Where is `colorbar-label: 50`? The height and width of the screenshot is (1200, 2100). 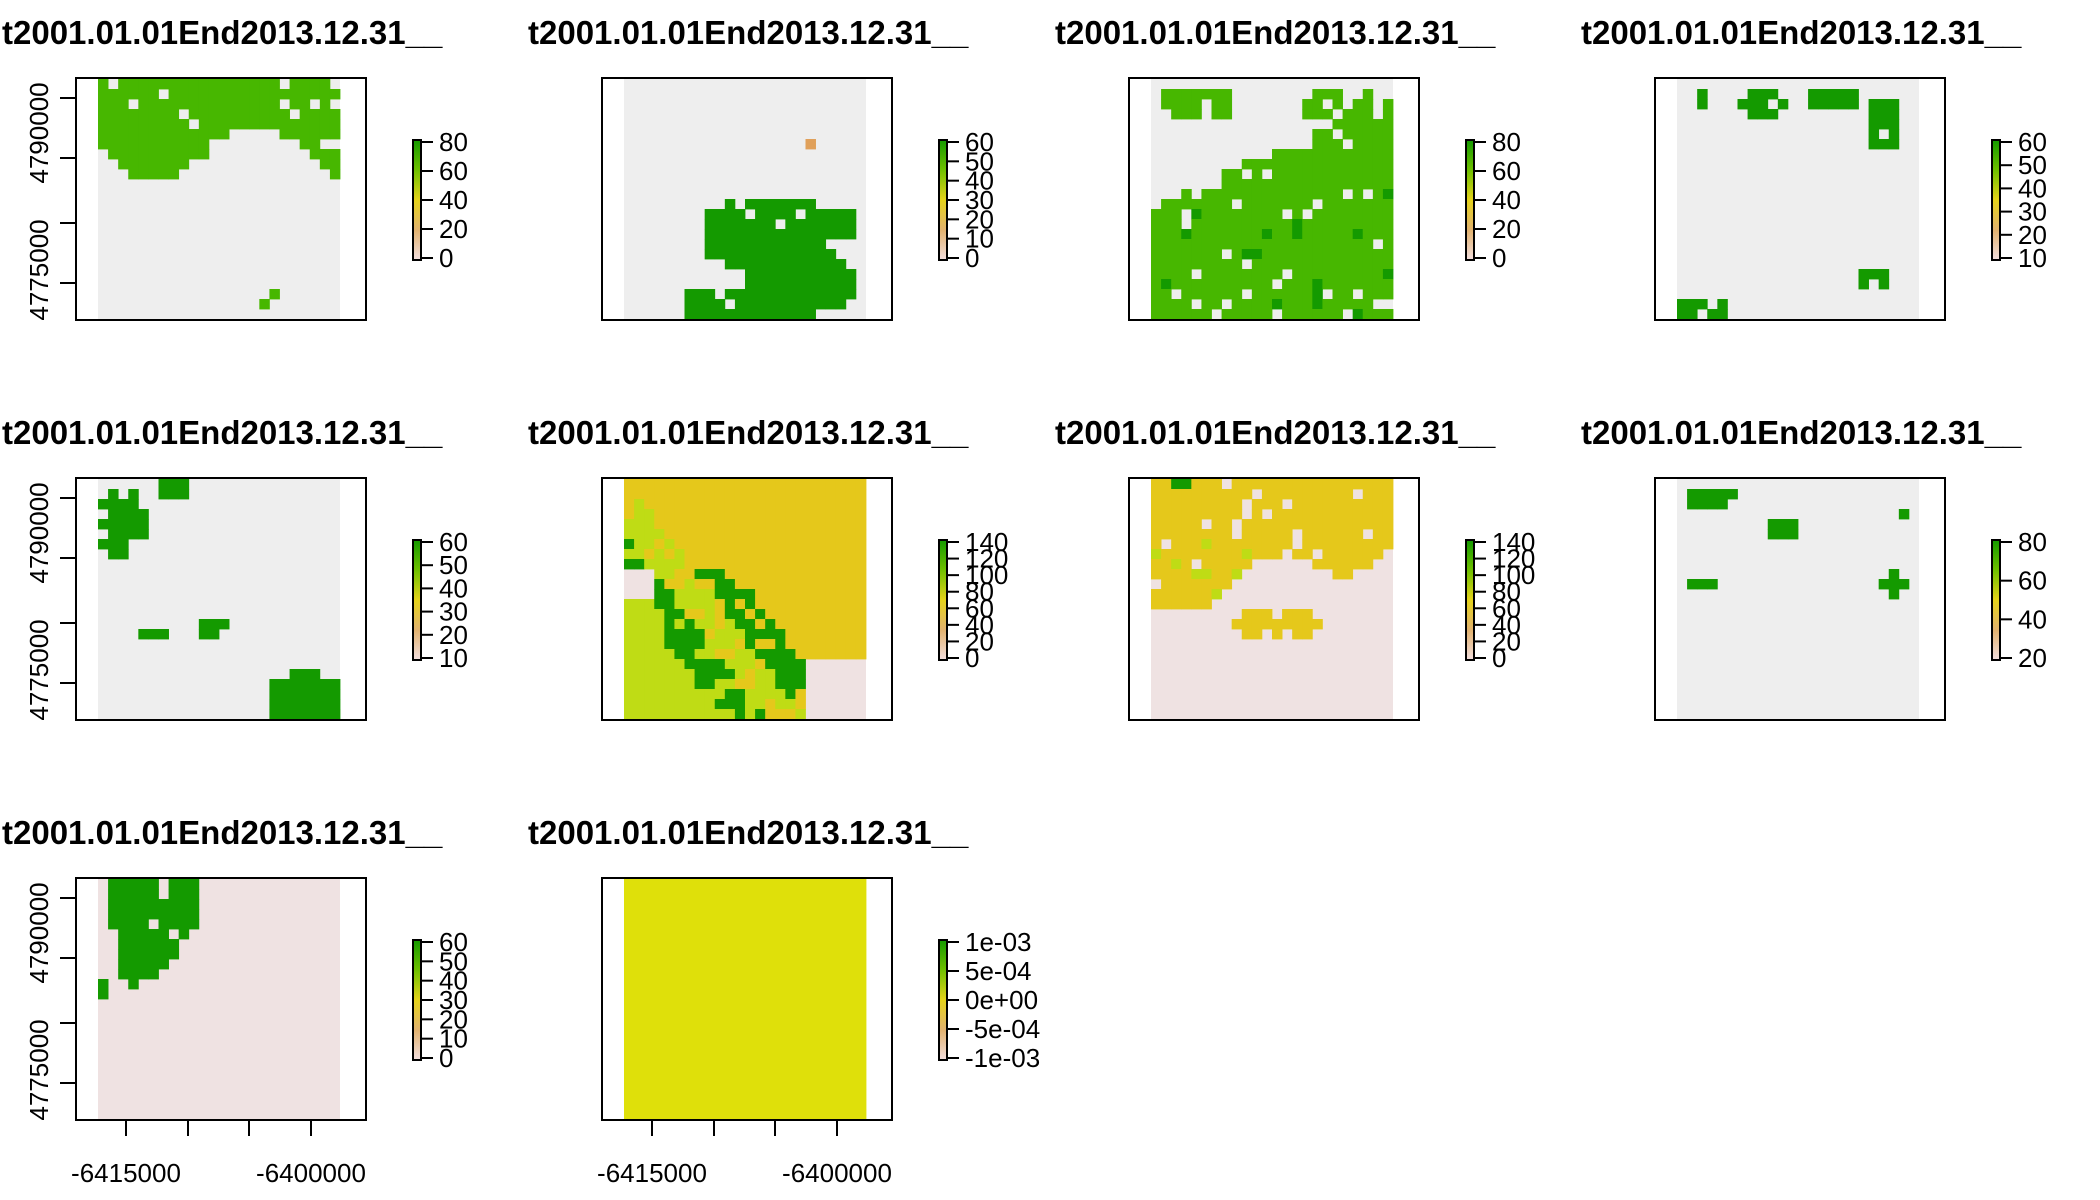
colorbar-label: 50 is located at coordinates (453, 961).